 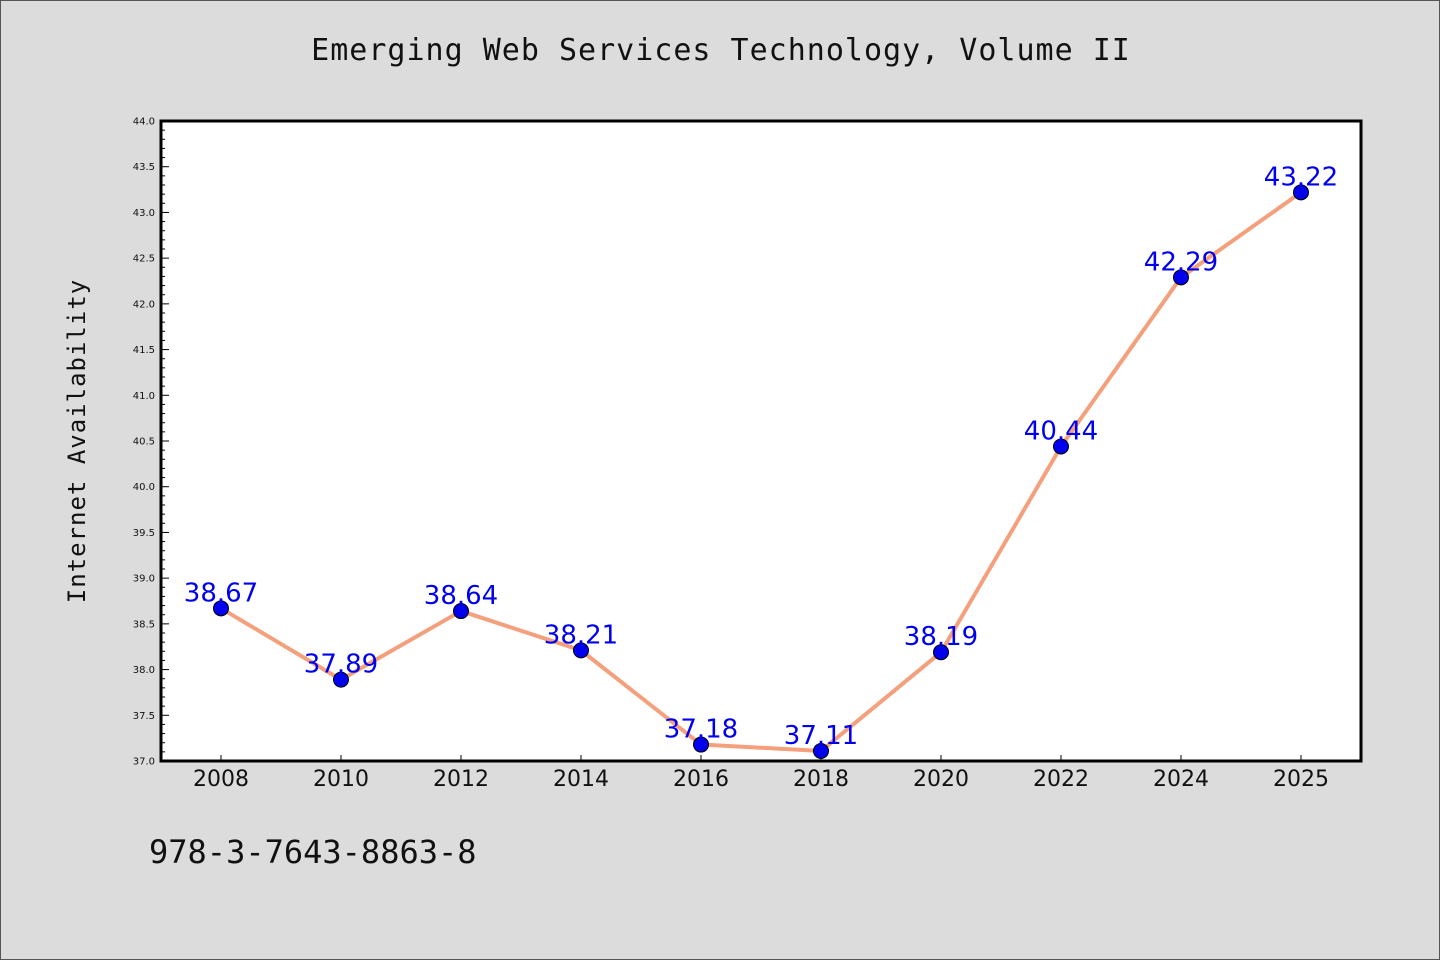 What do you see at coordinates (1061, 779) in the screenshot?
I see `x-tick-label: 2022` at bounding box center [1061, 779].